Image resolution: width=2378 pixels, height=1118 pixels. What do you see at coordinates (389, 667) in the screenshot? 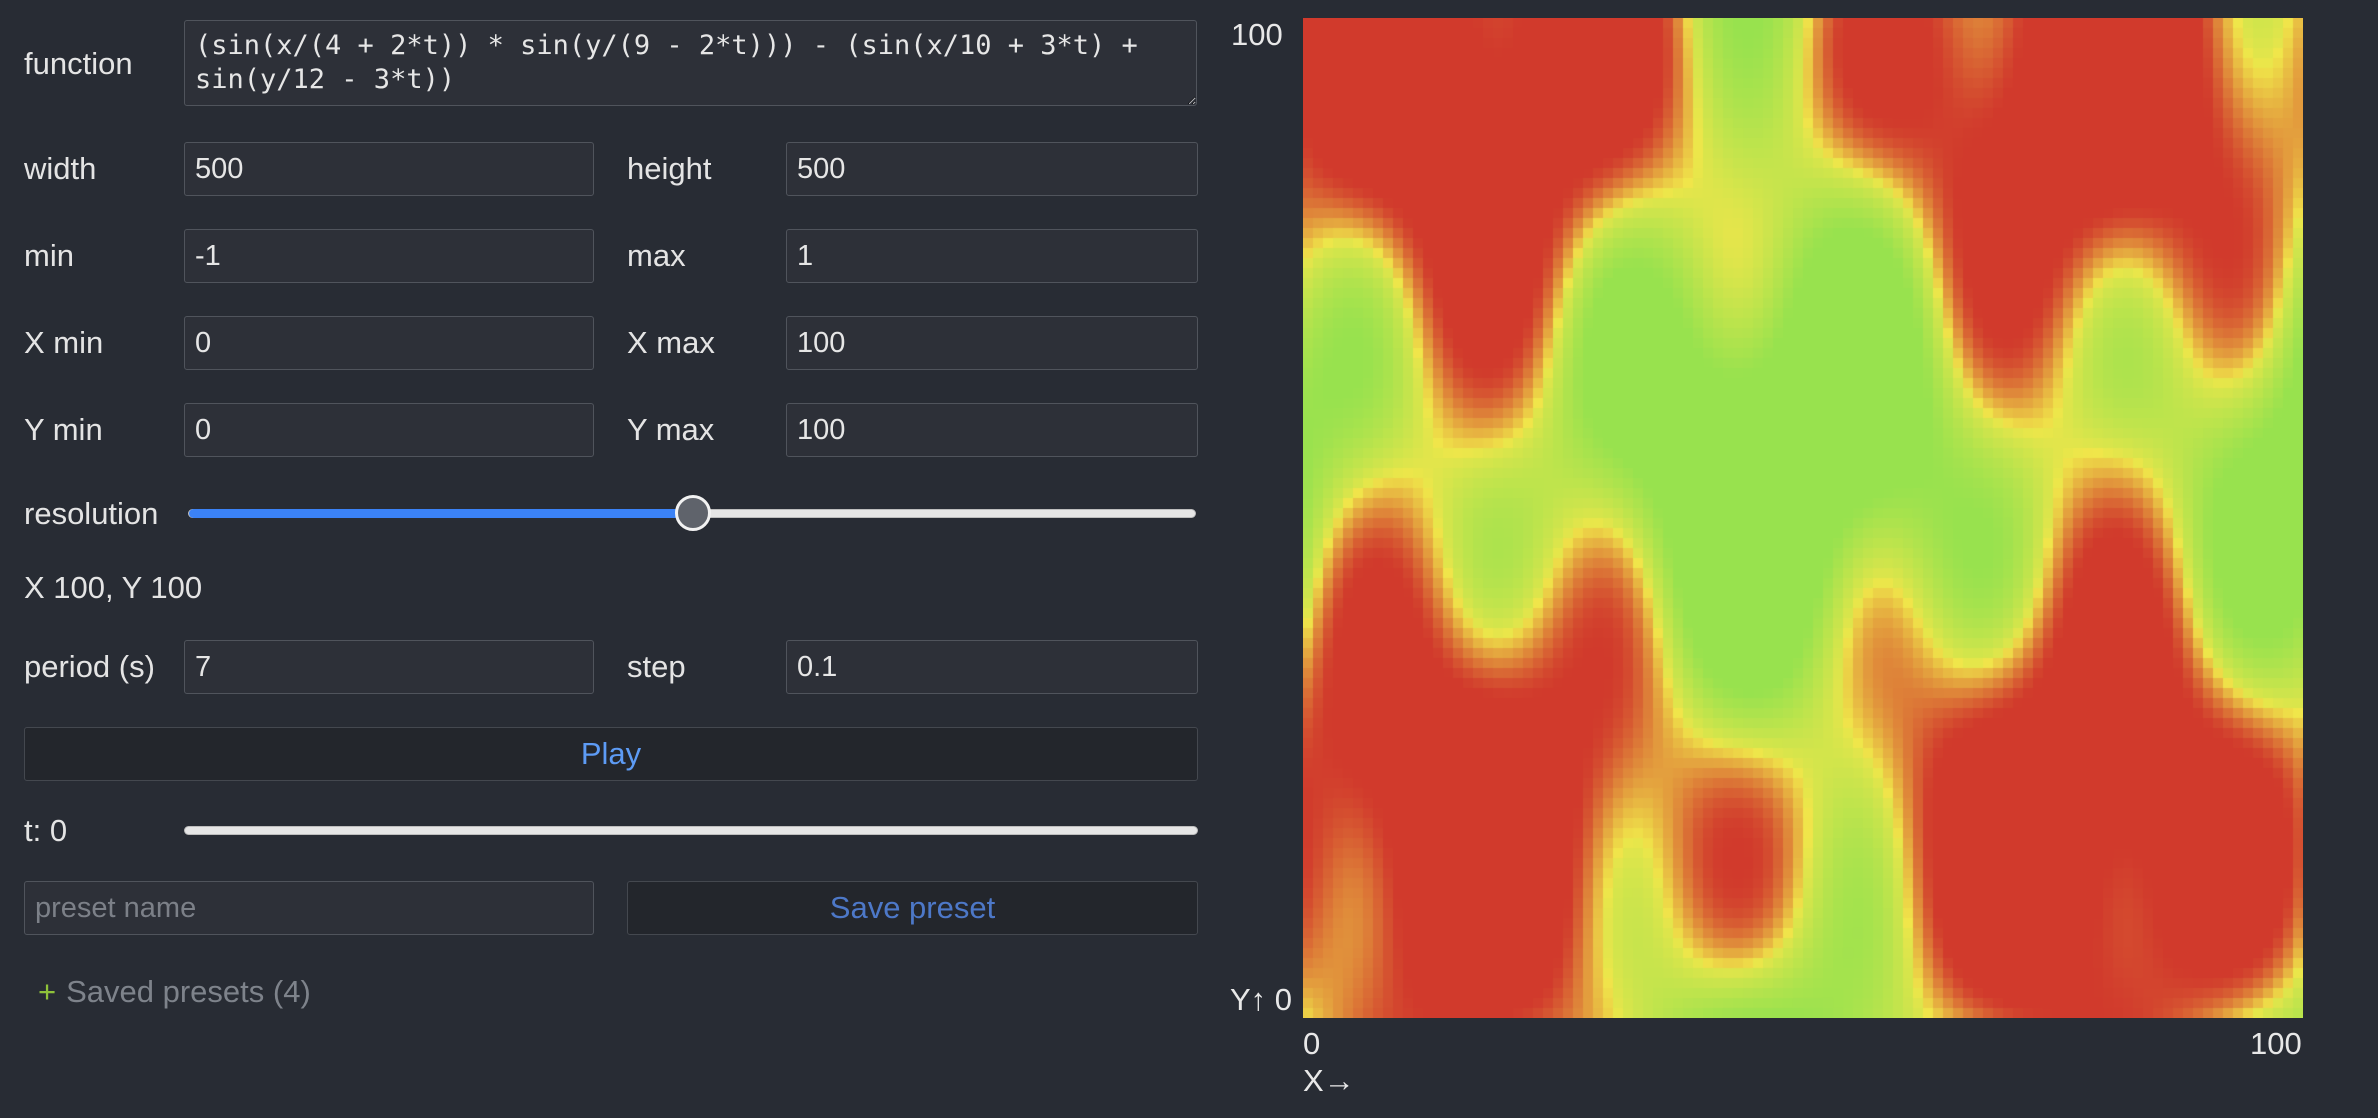
I see `period-input` at bounding box center [389, 667].